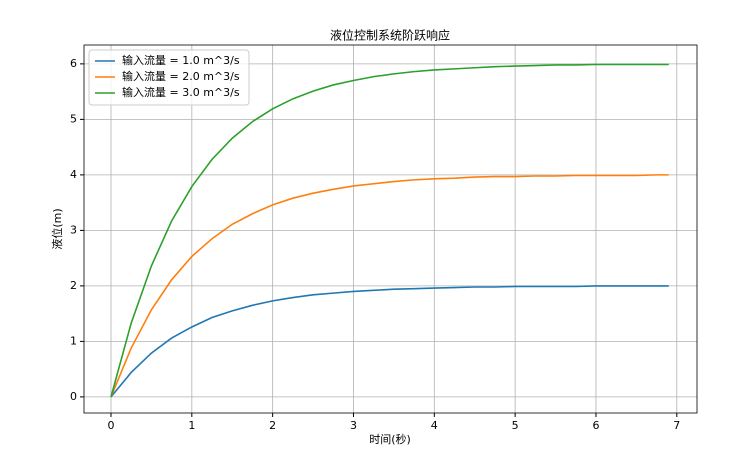  Describe the element at coordinates (272, 425) in the screenshot. I see `x-tick-label: 2` at that location.